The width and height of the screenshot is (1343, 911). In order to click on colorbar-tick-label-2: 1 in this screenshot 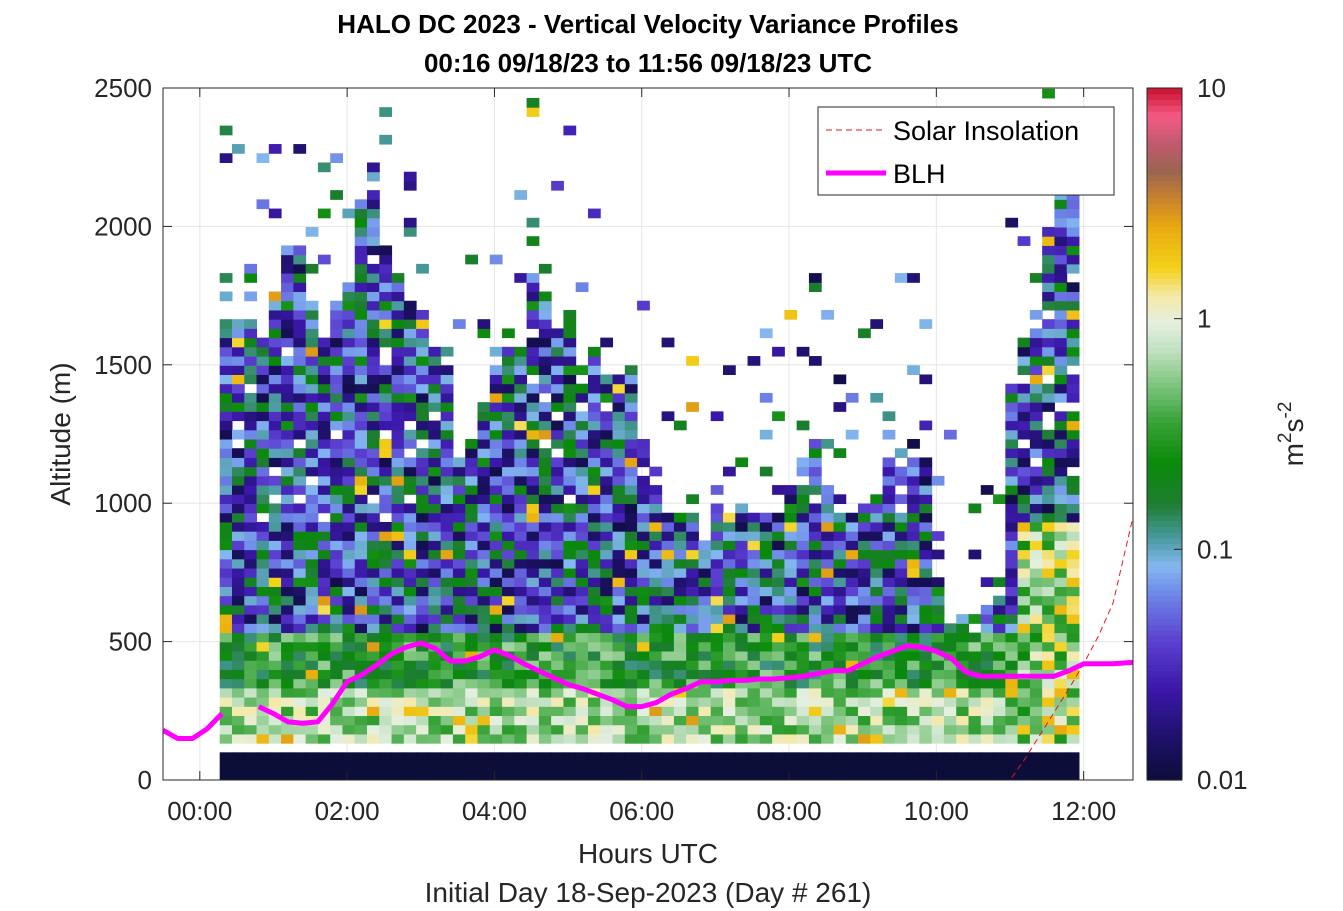, I will do `click(1204, 319)`.